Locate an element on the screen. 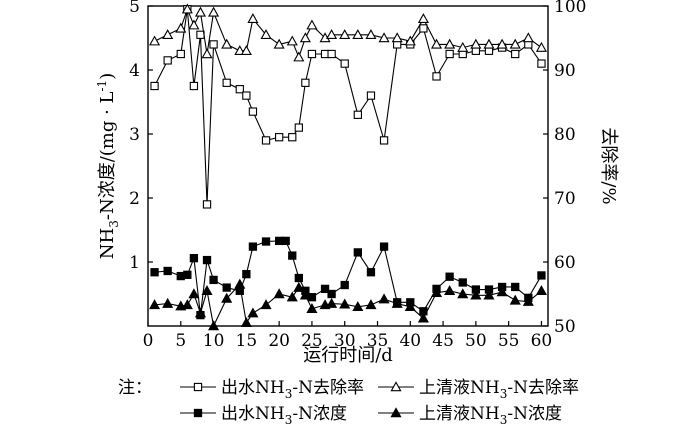 The image size is (700, 428). legend-label: 出水NH3-N去除率 is located at coordinates (292, 389).